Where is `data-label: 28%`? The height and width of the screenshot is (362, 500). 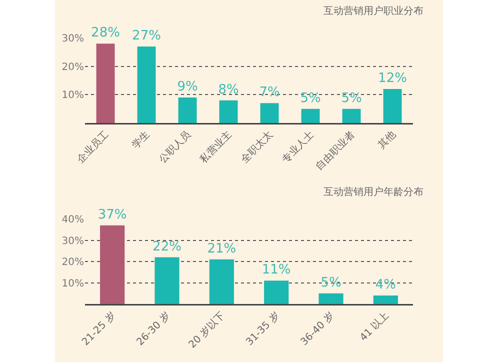 data-label: 28% is located at coordinates (105, 33).